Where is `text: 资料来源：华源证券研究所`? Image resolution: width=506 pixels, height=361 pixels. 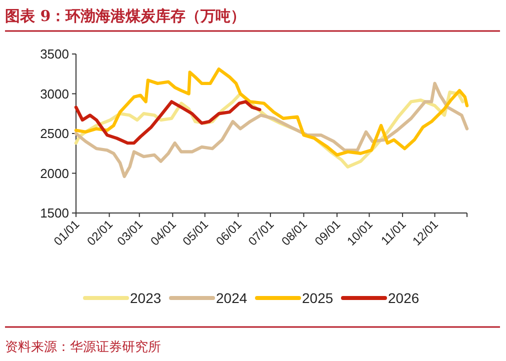
text: 资料来源：华源证券研究所 is located at coordinates (83, 347).